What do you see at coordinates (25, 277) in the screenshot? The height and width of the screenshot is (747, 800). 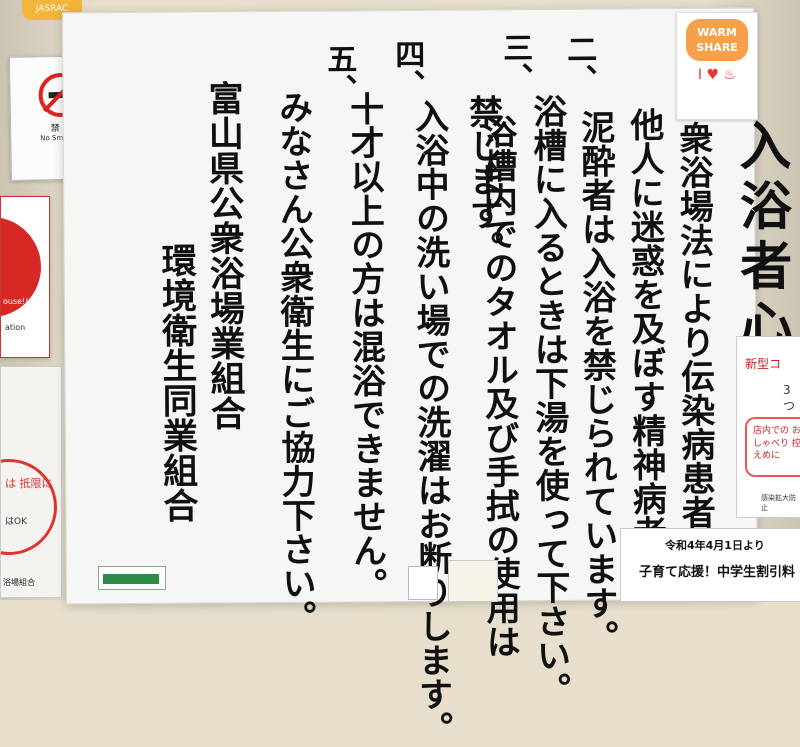 I see `red-sign: ouse!! ation` at bounding box center [25, 277].